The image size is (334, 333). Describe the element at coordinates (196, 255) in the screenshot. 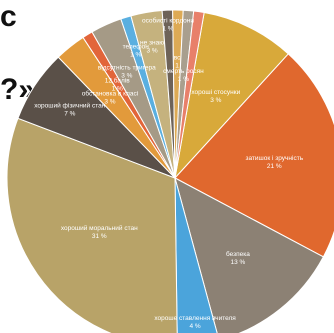

I see `pie-slice-хороше-ставлення-вчителя` at that location.